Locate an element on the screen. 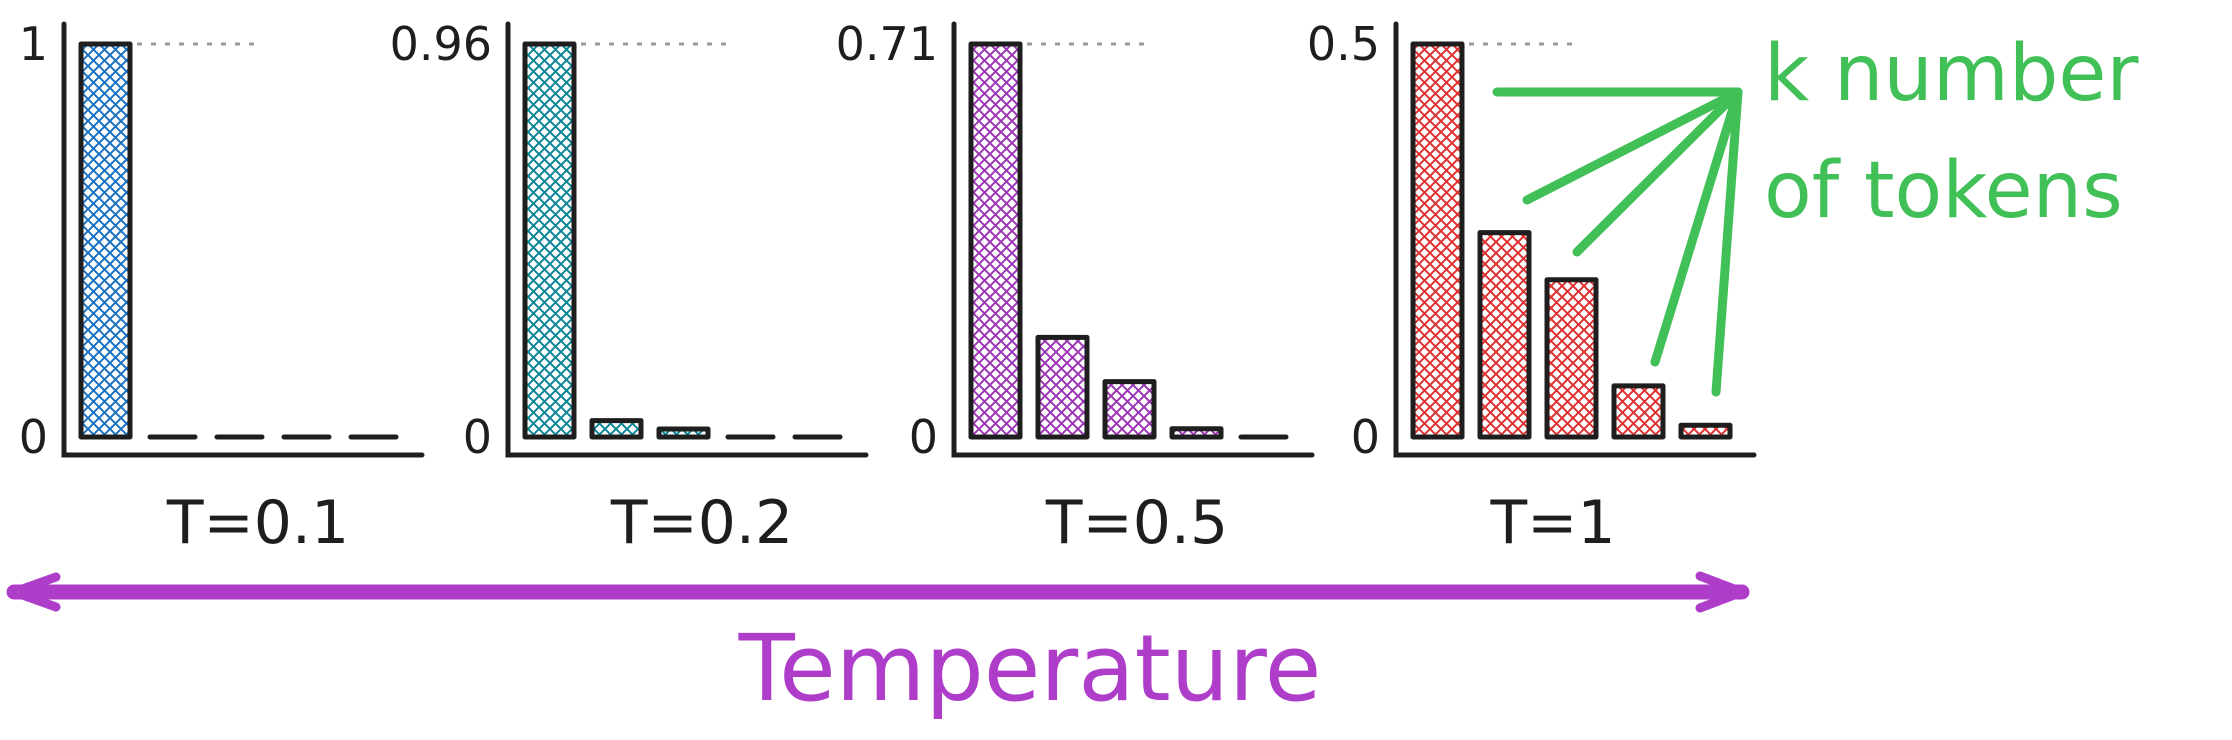 This screenshot has height=740, width=2232. temperature-value-label: T=0.1 is located at coordinates (257, 523).